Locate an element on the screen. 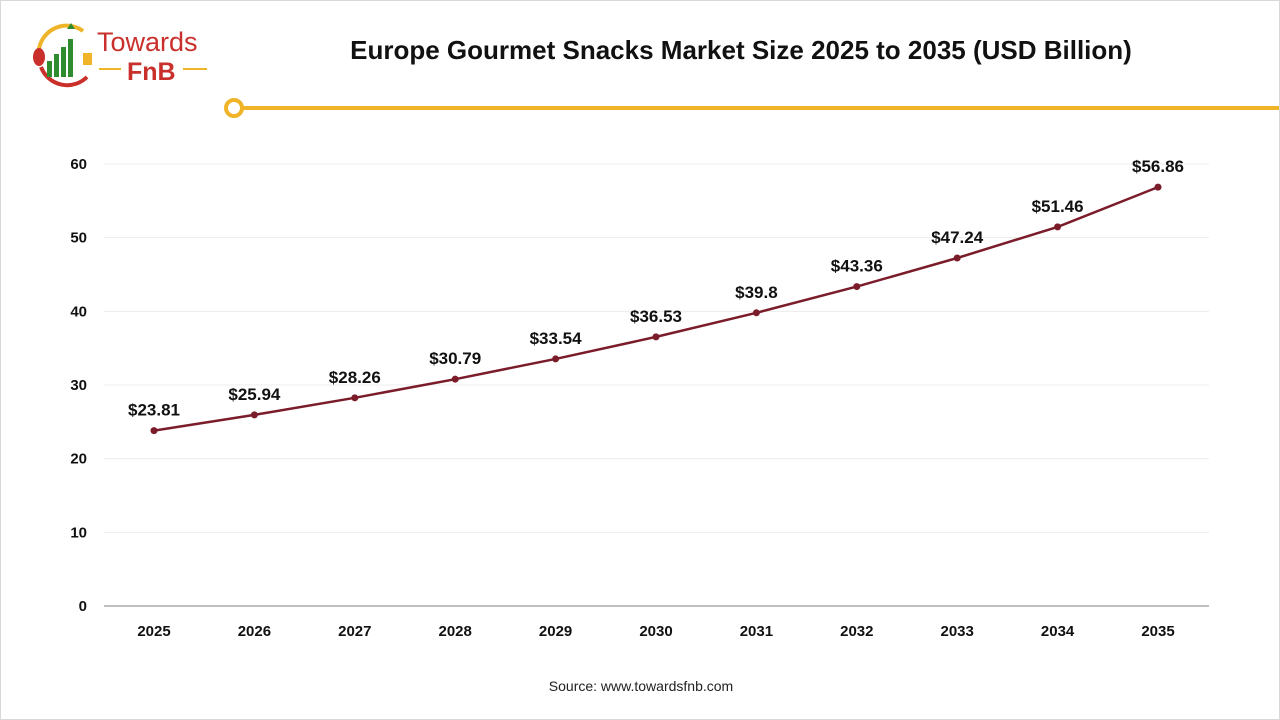  logo-text-line2: FnB is located at coordinates (151, 72).